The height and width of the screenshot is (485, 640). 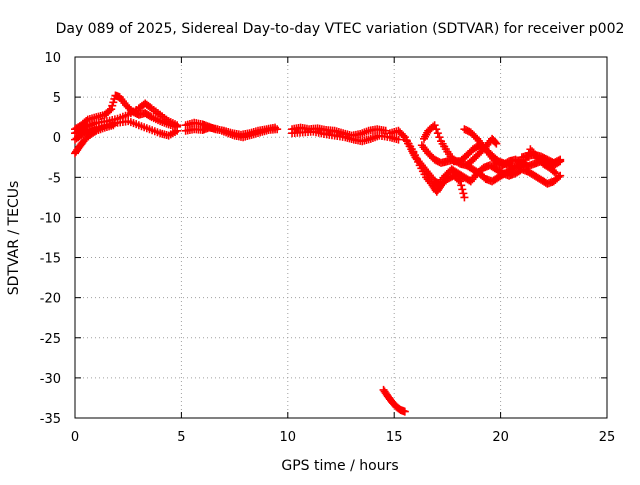 I want to click on x-axis-label: GPS time / hours, so click(x=339, y=466).